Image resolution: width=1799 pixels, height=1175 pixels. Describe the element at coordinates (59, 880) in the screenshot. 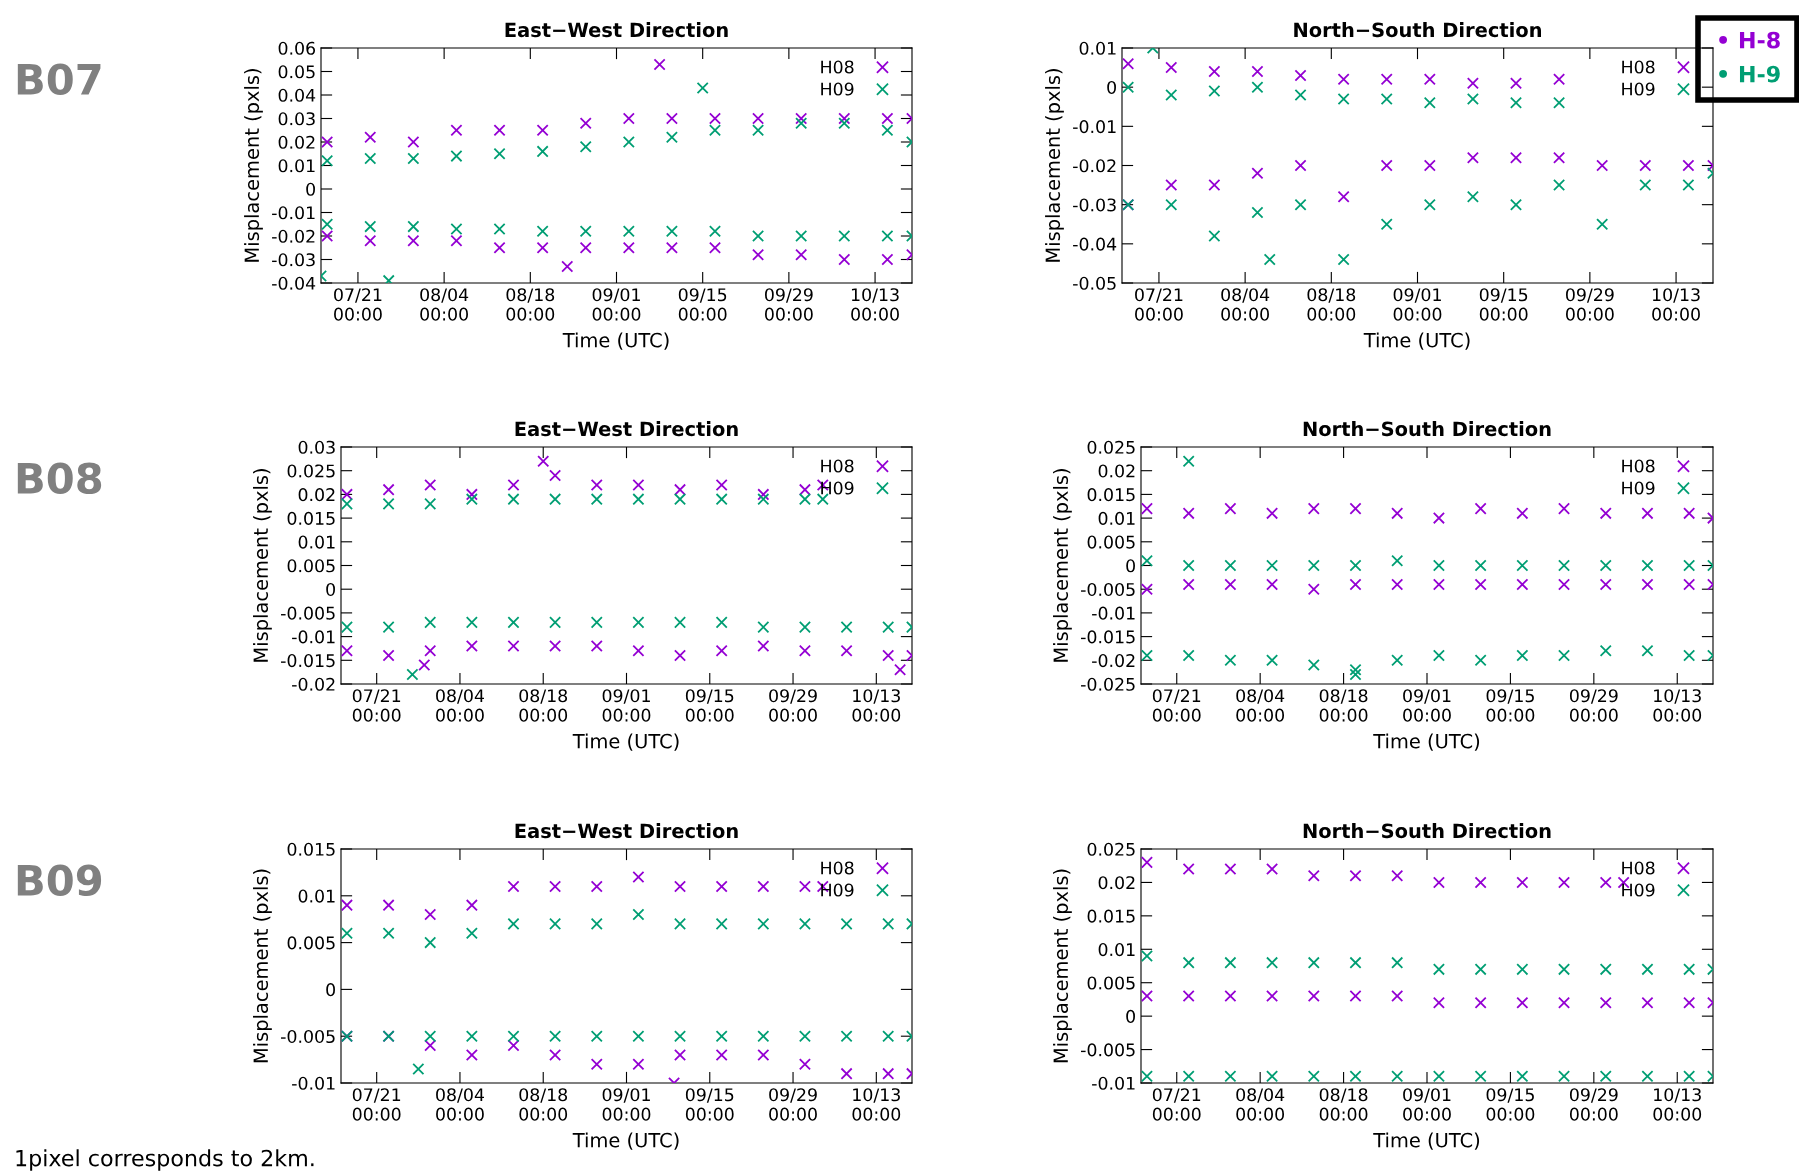

I see `text: B09` at that location.